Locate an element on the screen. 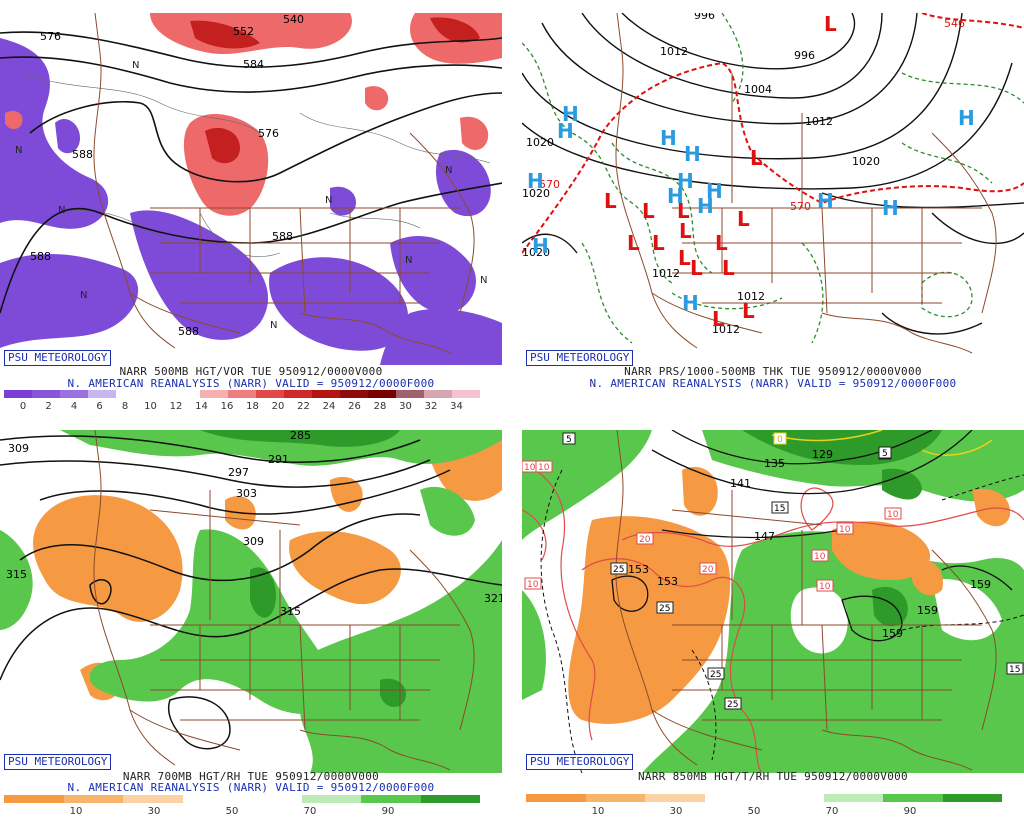 The image size is (1024, 830). colorbar-tick-label: 90 is located at coordinates (388, 811).